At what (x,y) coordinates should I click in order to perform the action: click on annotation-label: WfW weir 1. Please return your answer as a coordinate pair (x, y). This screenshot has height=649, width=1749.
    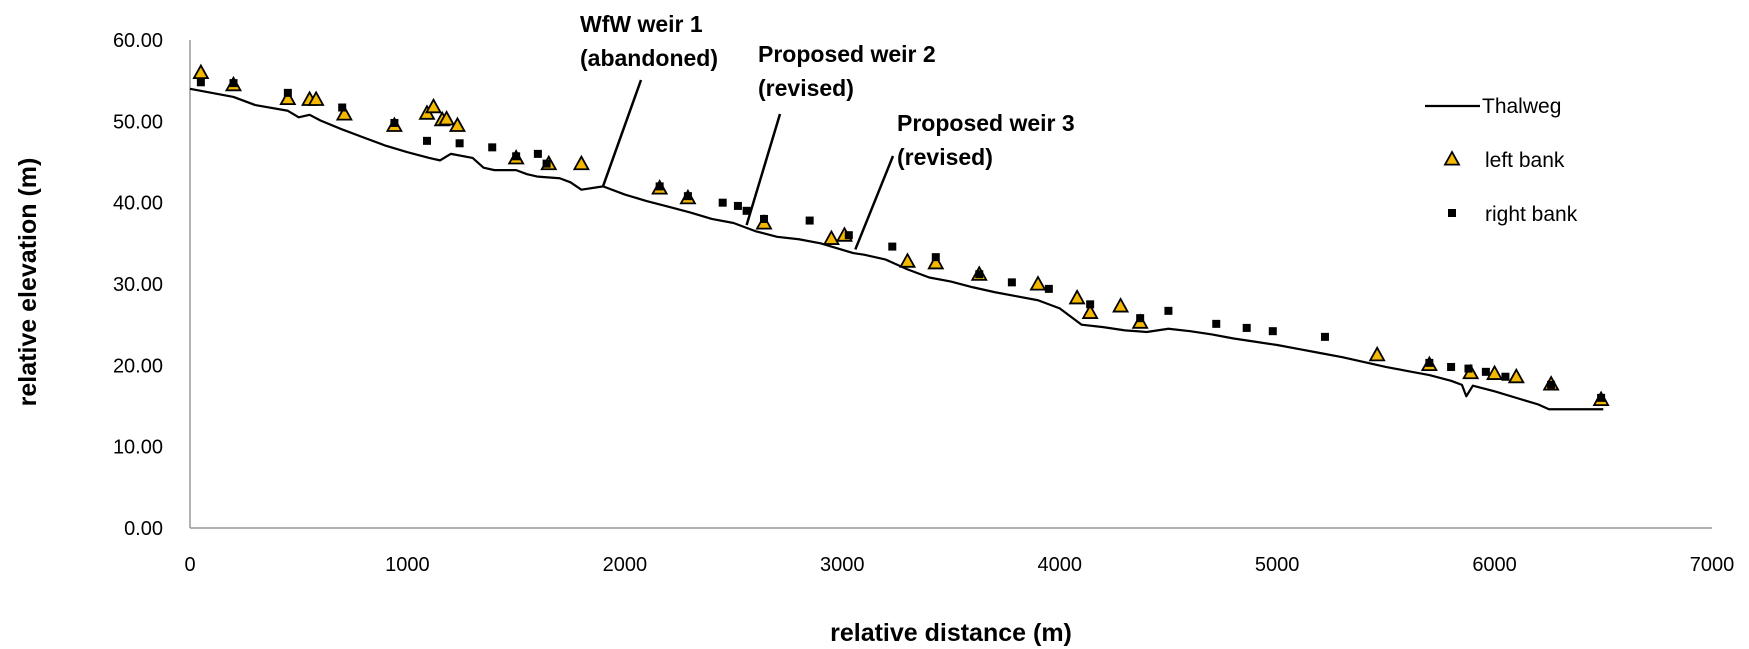
    Looking at the image, I should click on (641, 24).